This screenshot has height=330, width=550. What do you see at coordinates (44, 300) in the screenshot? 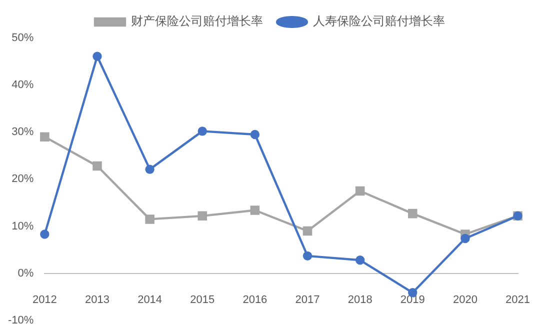
I see `x-tick-label: 2012` at bounding box center [44, 300].